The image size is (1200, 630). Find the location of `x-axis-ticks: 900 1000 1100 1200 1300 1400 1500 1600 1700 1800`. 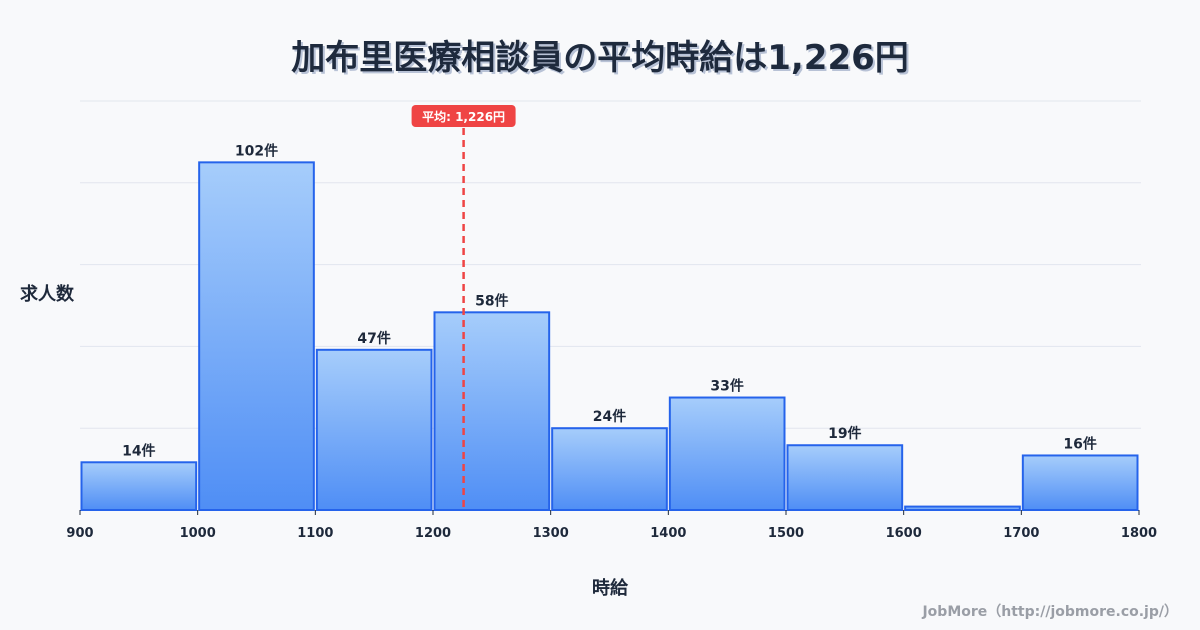

x-axis-ticks: 900 1000 1100 1200 1300 1400 1500 1600 1700 1800 is located at coordinates (611, 525).